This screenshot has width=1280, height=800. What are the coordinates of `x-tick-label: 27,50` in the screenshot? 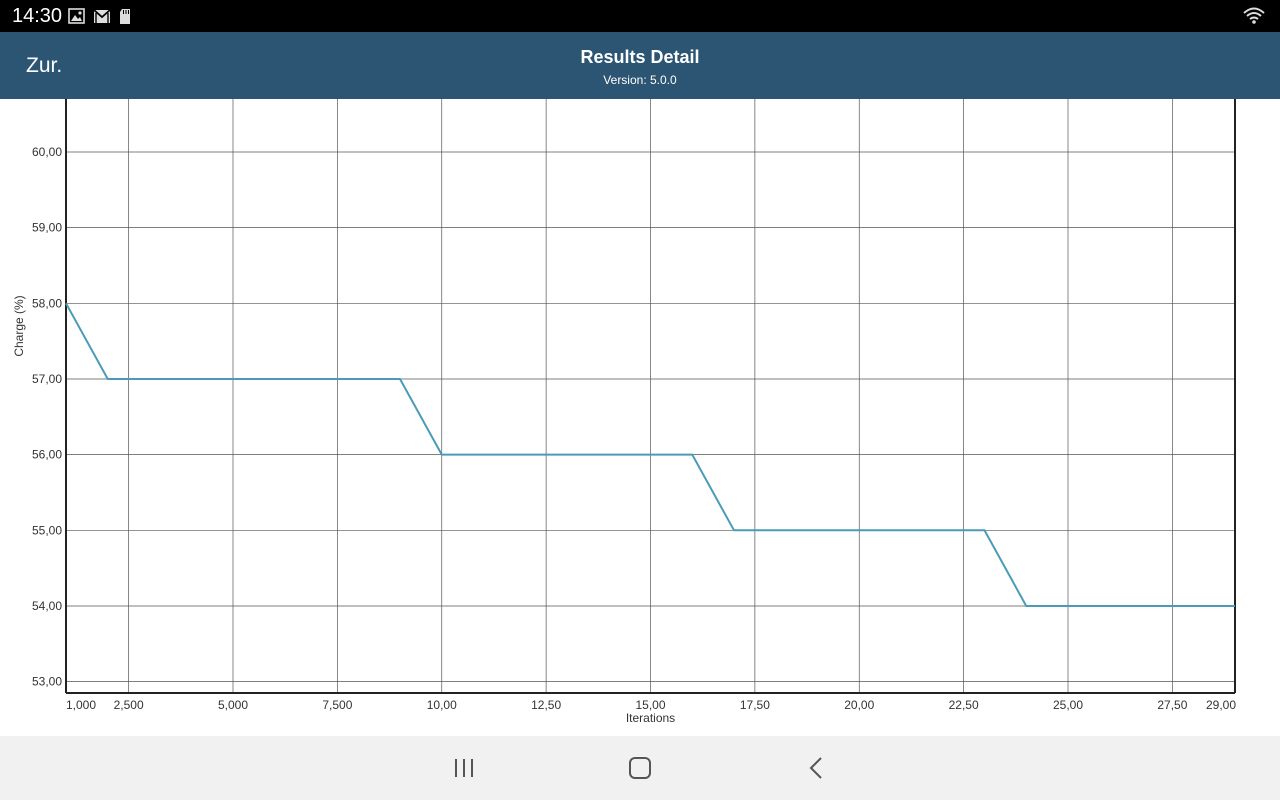 It's located at (1172, 705).